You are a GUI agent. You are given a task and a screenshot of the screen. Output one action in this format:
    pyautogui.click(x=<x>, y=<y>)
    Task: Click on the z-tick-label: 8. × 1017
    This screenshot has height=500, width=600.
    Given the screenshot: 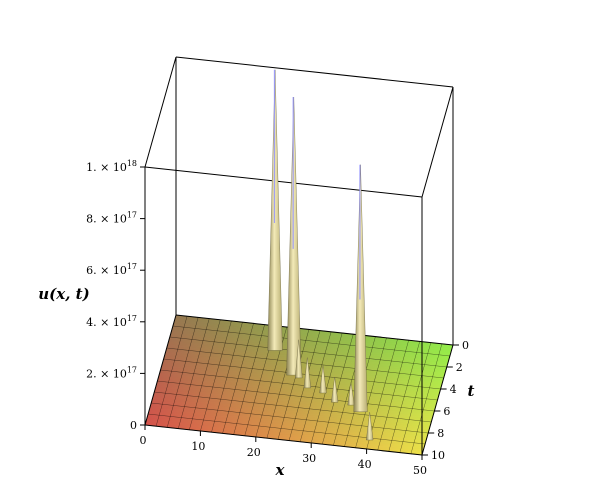 What is the action you would take?
    pyautogui.click(x=111, y=218)
    